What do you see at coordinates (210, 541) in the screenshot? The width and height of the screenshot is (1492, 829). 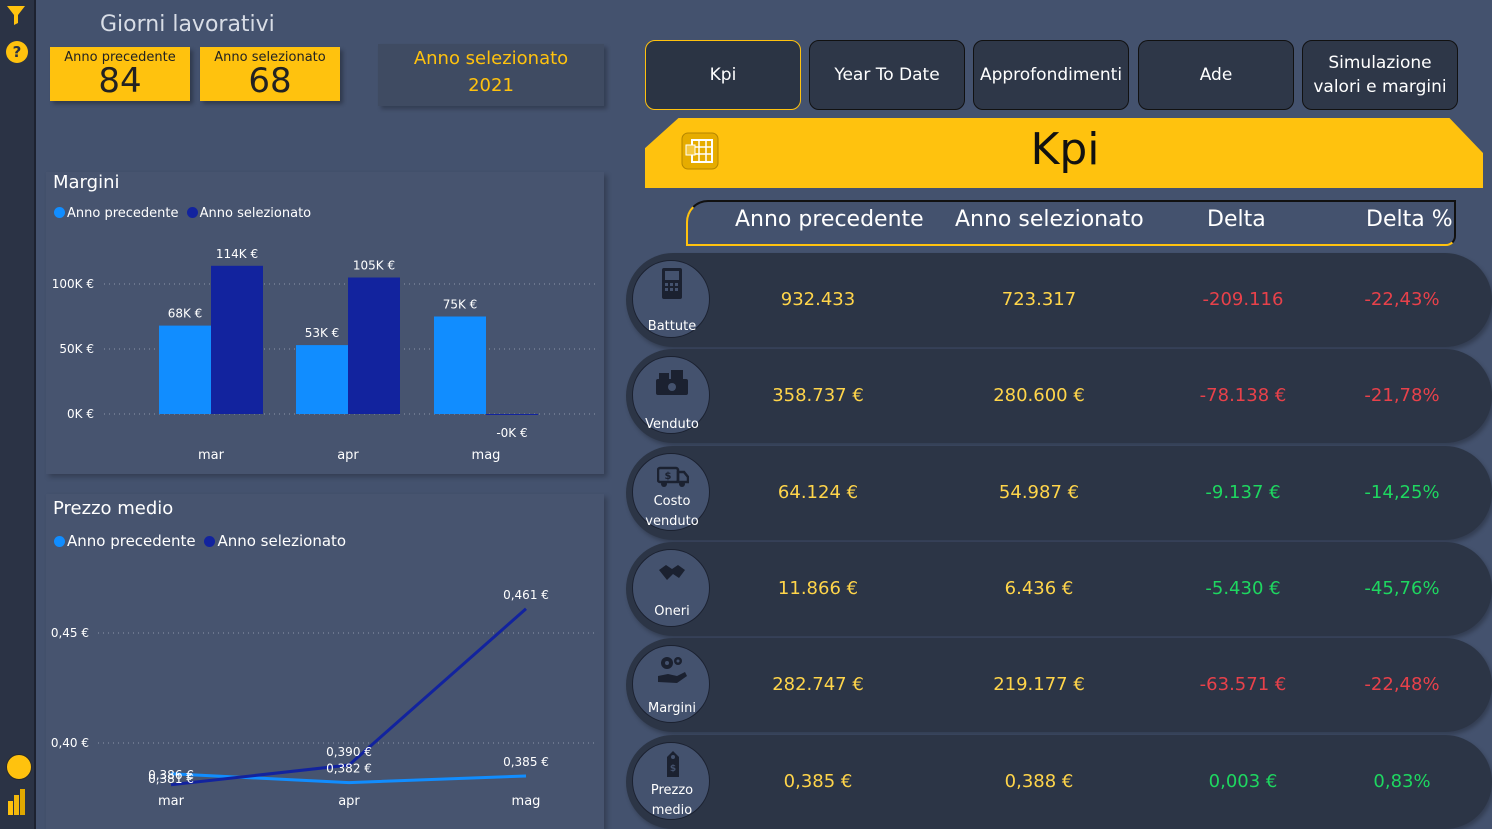 I see `legend-sel-dot` at bounding box center [210, 541].